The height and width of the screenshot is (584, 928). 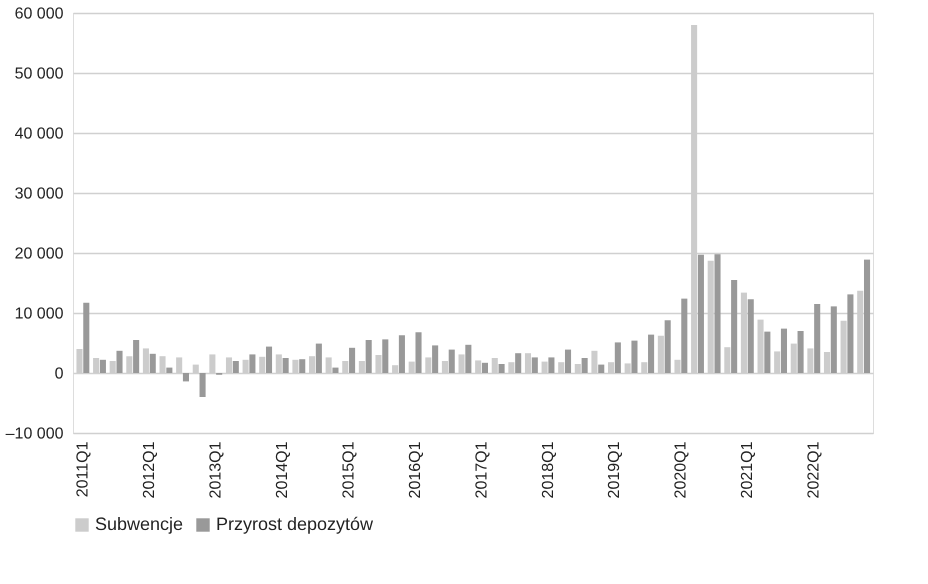 What do you see at coordinates (83, 469) in the screenshot?
I see `x-tick-label: 2011Q1` at bounding box center [83, 469].